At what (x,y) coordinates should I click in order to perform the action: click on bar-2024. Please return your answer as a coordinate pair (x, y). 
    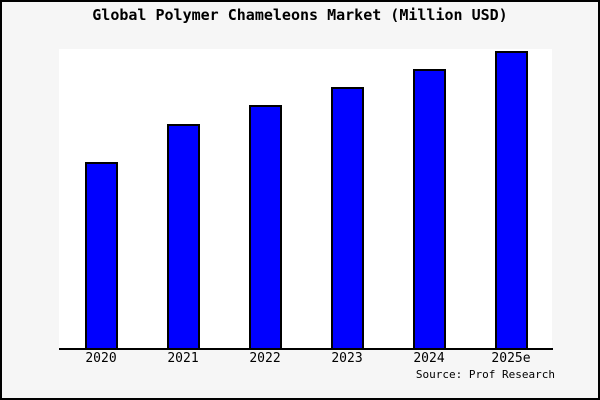
    Looking at the image, I should click on (429, 208).